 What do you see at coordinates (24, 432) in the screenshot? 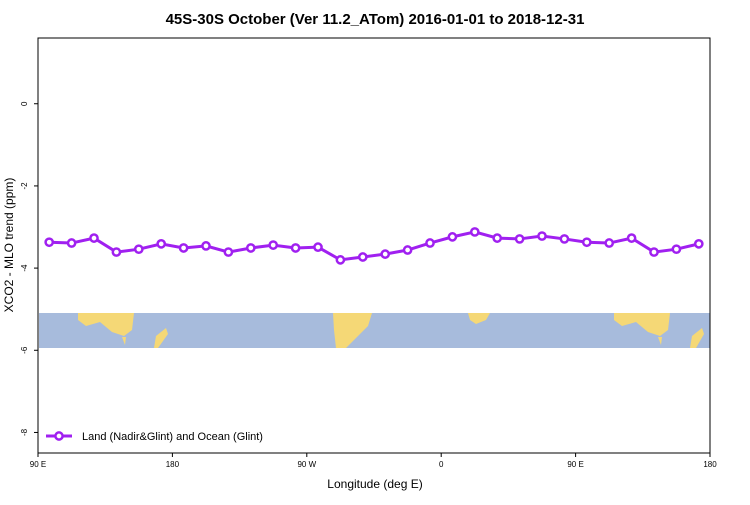
I see `y-tick-label: -8` at bounding box center [24, 432].